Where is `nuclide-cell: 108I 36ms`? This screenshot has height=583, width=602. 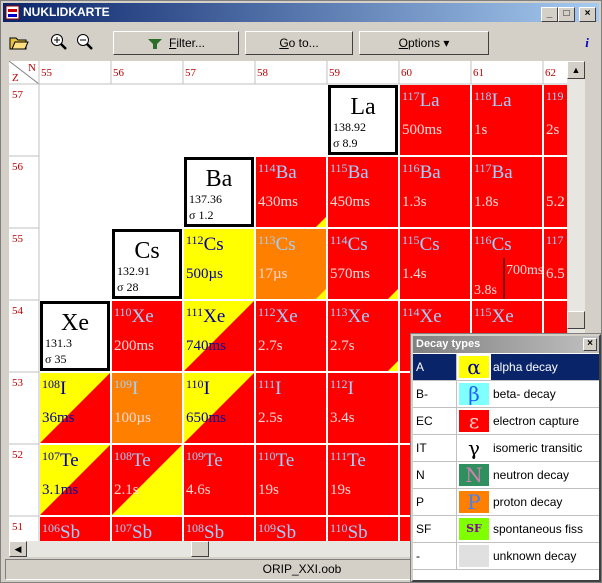
nuclide-cell: 108I 36ms is located at coordinates (75, 408).